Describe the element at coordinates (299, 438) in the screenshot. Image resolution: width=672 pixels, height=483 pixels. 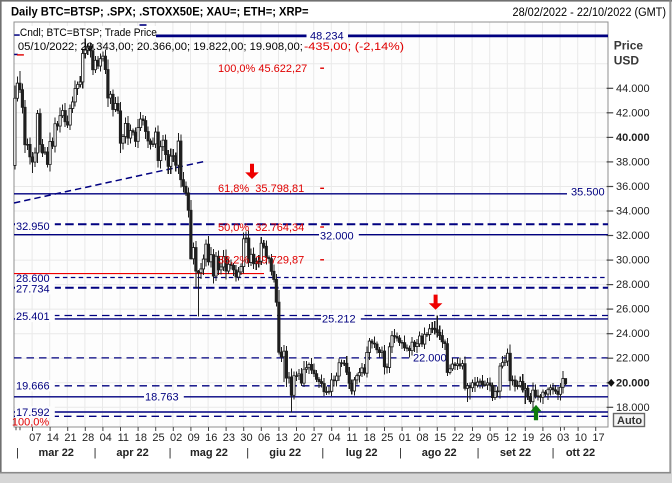
I see `svg-text: 20` at that location.